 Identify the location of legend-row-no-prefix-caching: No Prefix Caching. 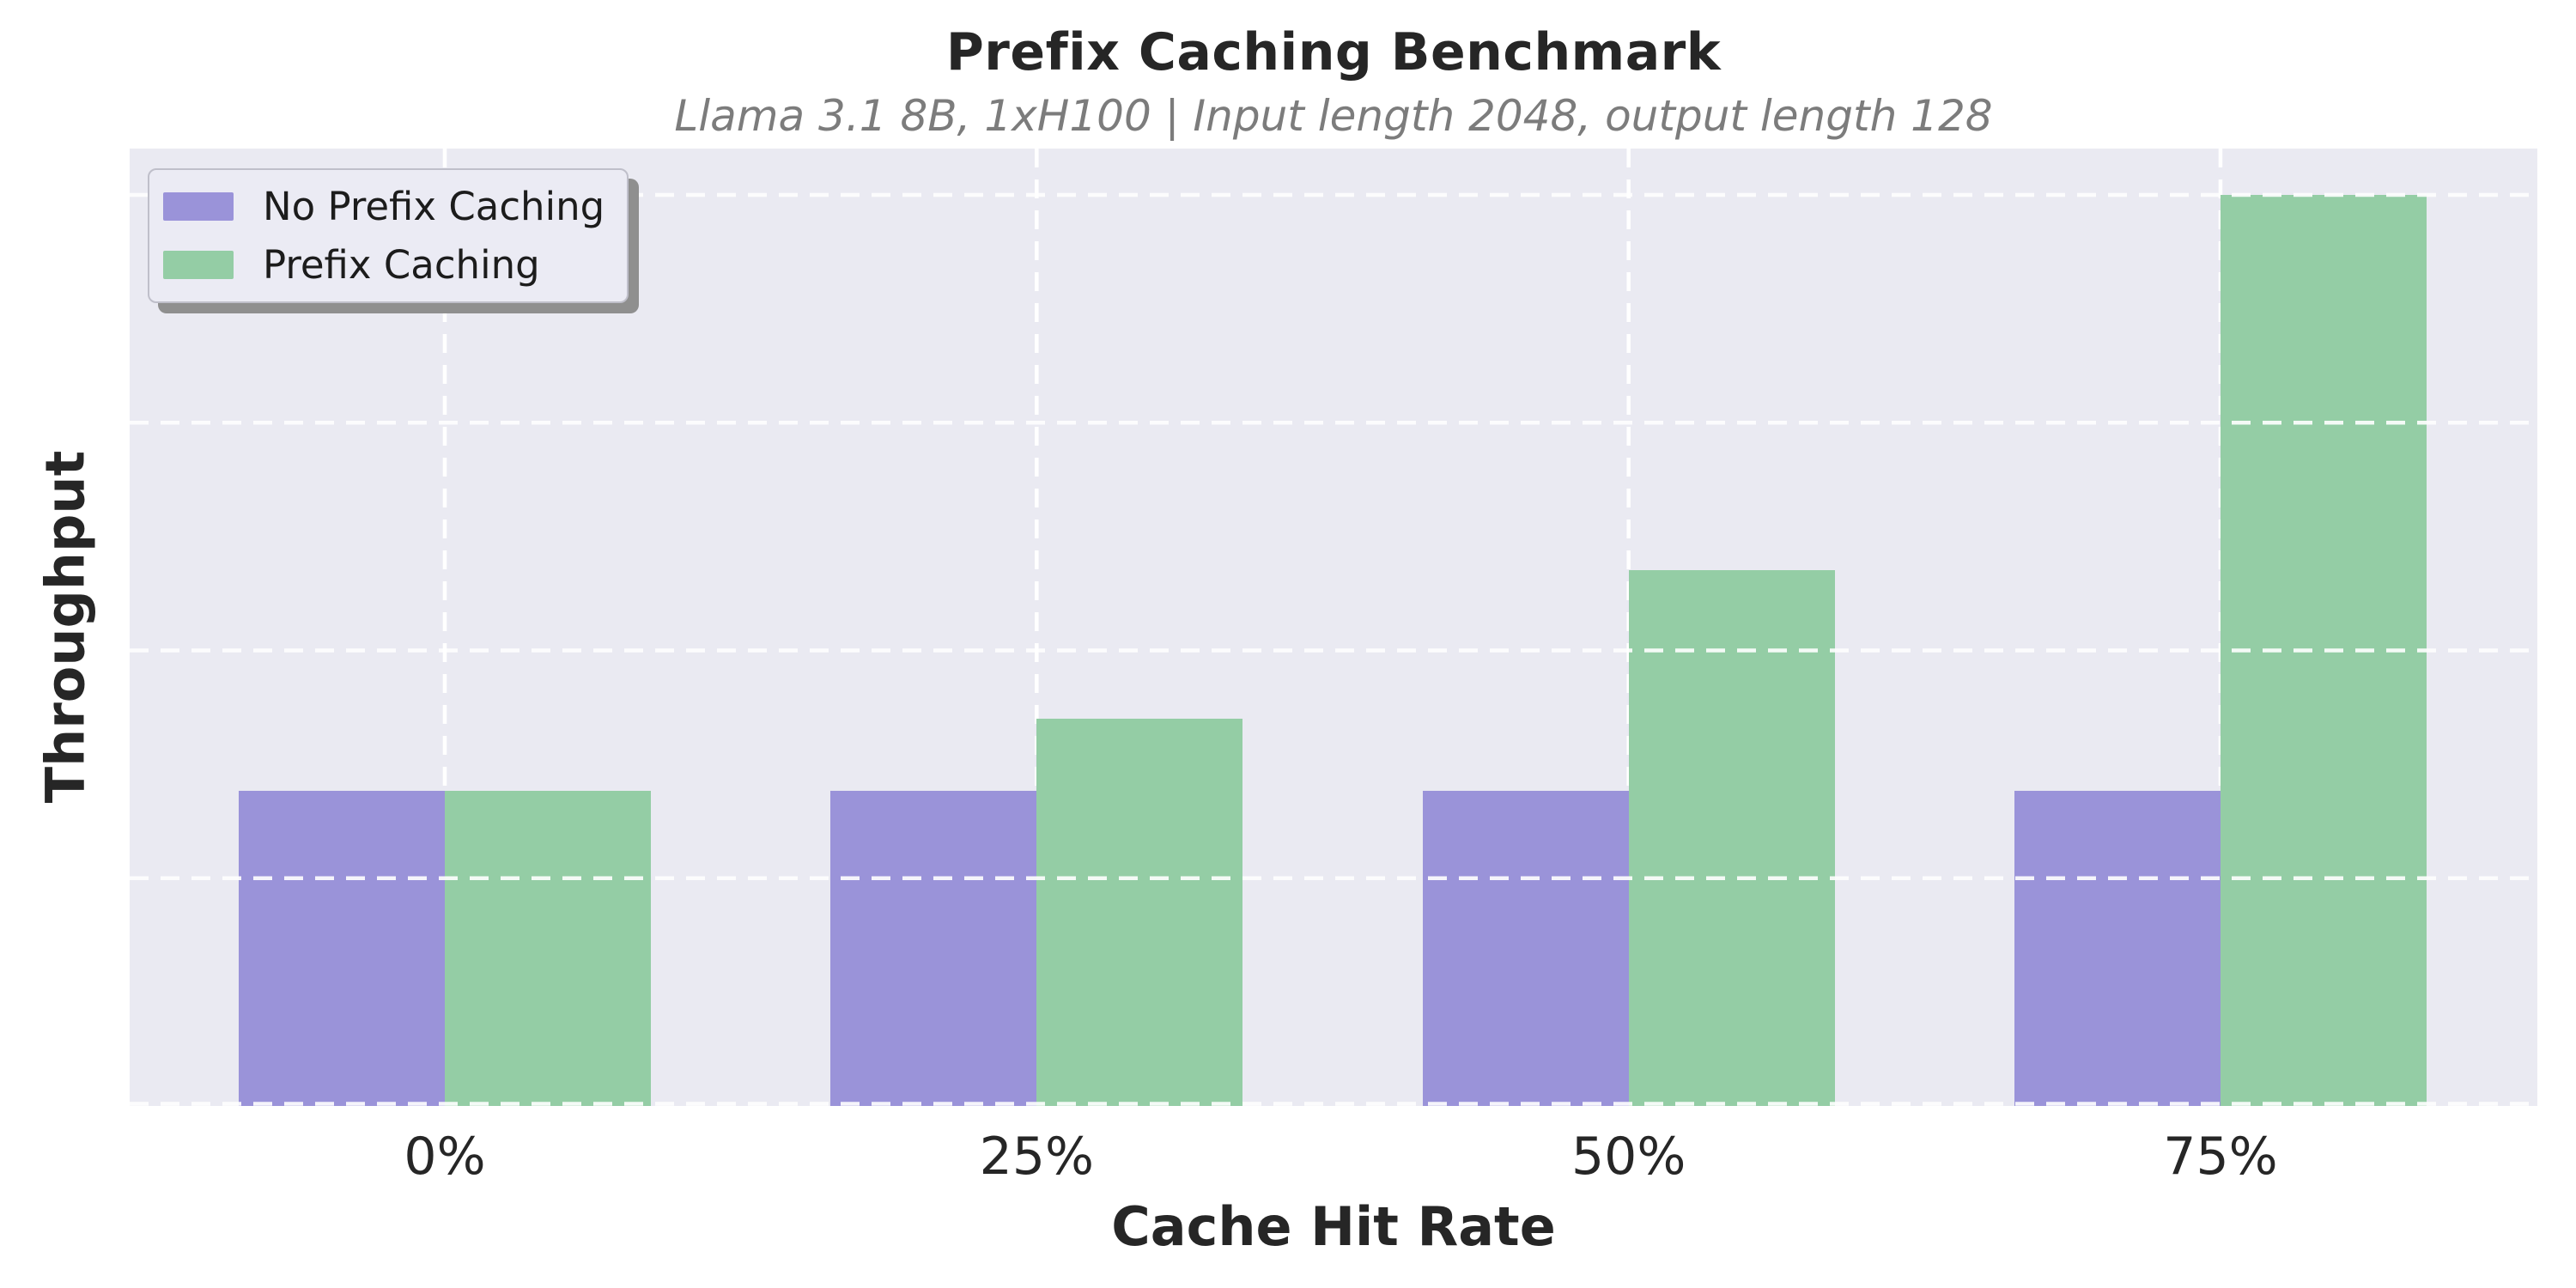
(384, 207).